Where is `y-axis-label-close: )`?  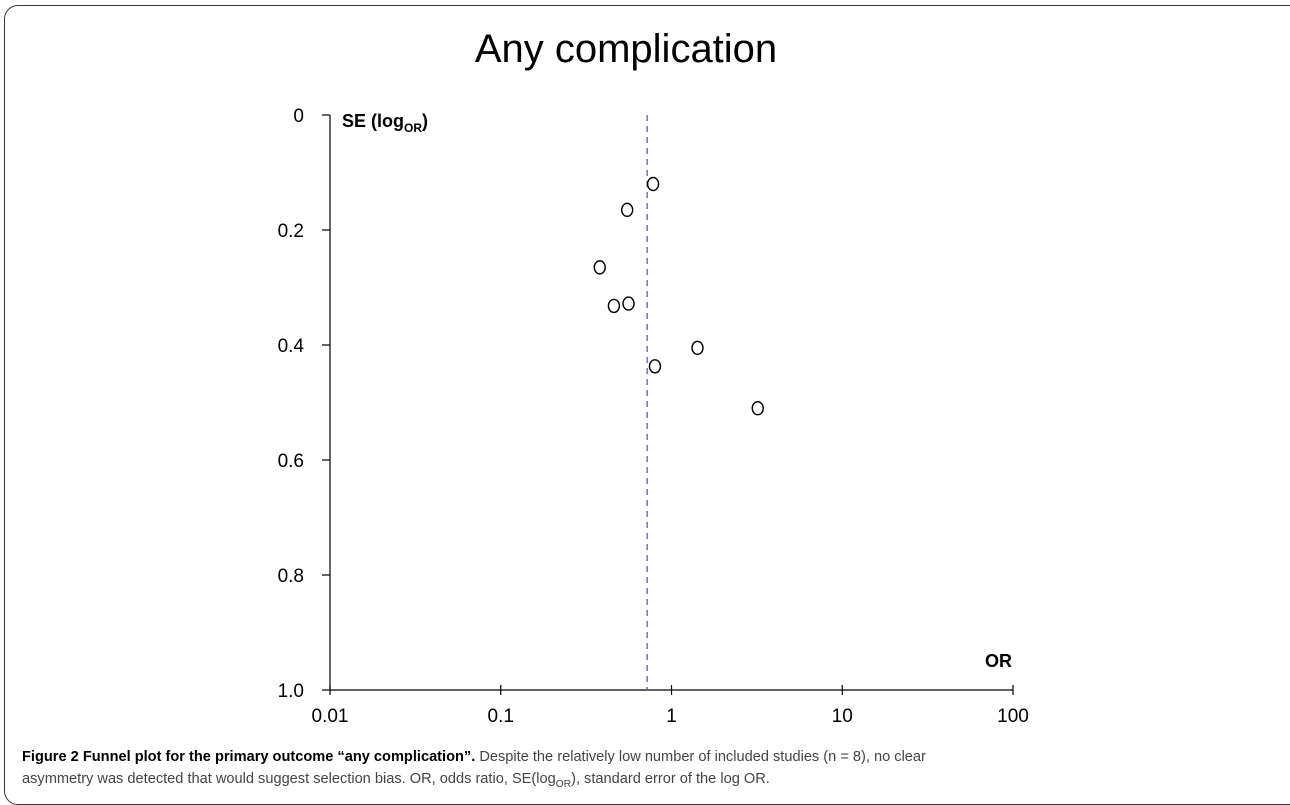
y-axis-label-close: ) is located at coordinates (425, 121).